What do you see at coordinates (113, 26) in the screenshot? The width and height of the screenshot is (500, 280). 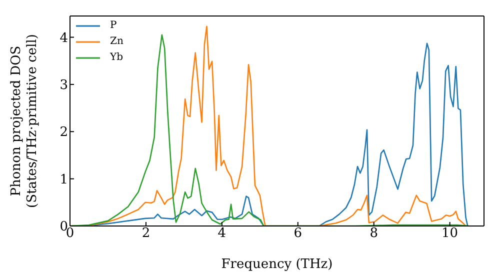 I see `legend-label: P` at bounding box center [113, 26].